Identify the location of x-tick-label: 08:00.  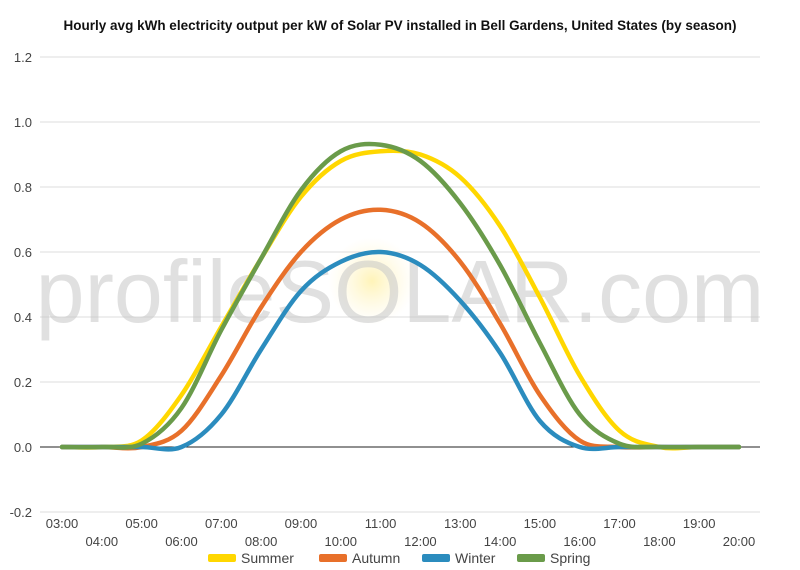
(261, 541).